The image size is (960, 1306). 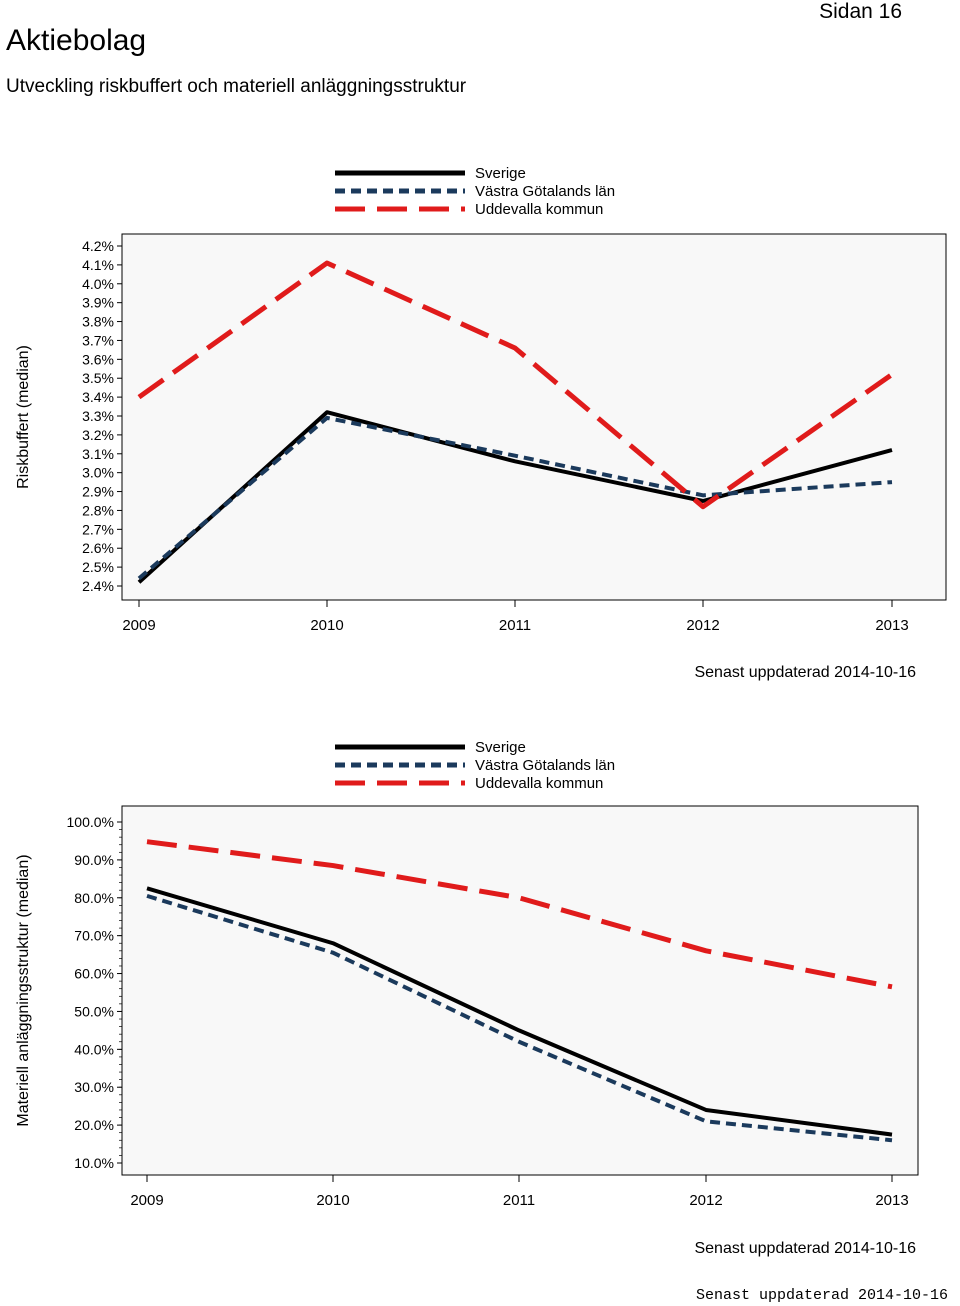 What do you see at coordinates (98, 548) in the screenshot?
I see `y-tick-label: 2.6%` at bounding box center [98, 548].